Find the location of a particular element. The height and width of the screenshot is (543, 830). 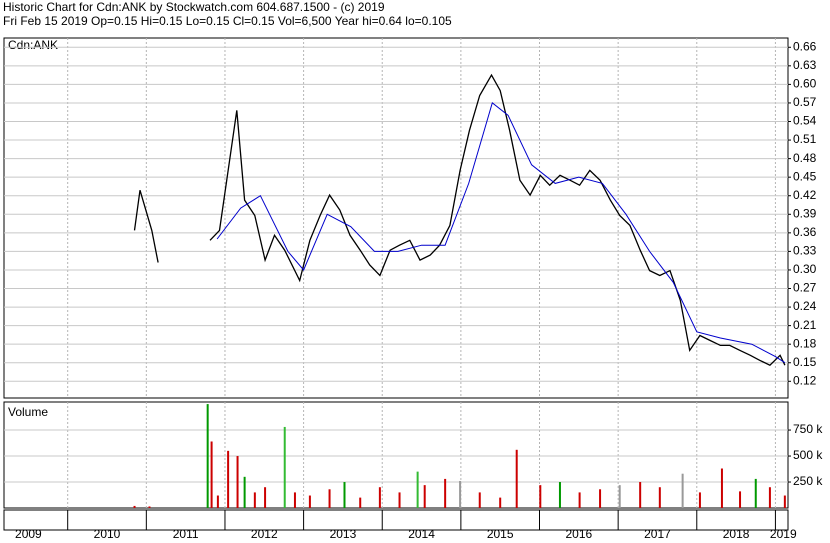

x-tick-label: 2011 is located at coordinates (186, 534).